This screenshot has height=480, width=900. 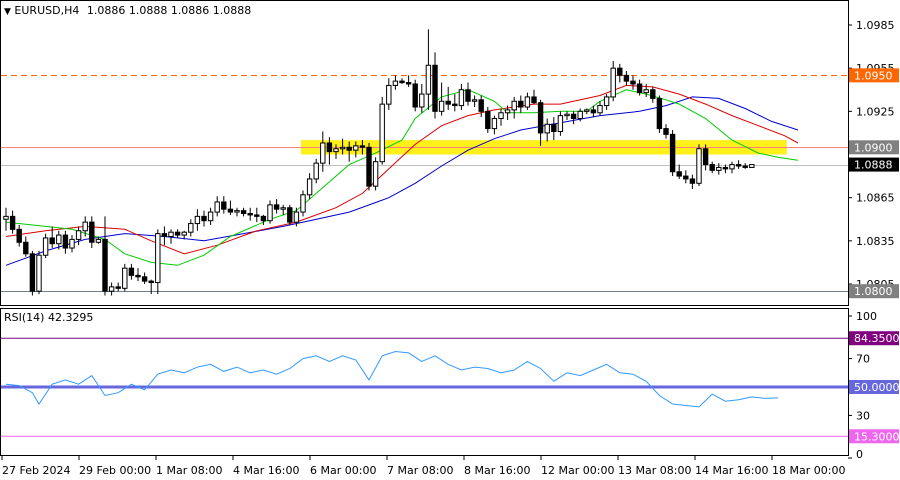 I want to click on time-tick-label: 12 Mar 00:00, so click(x=577, y=470).